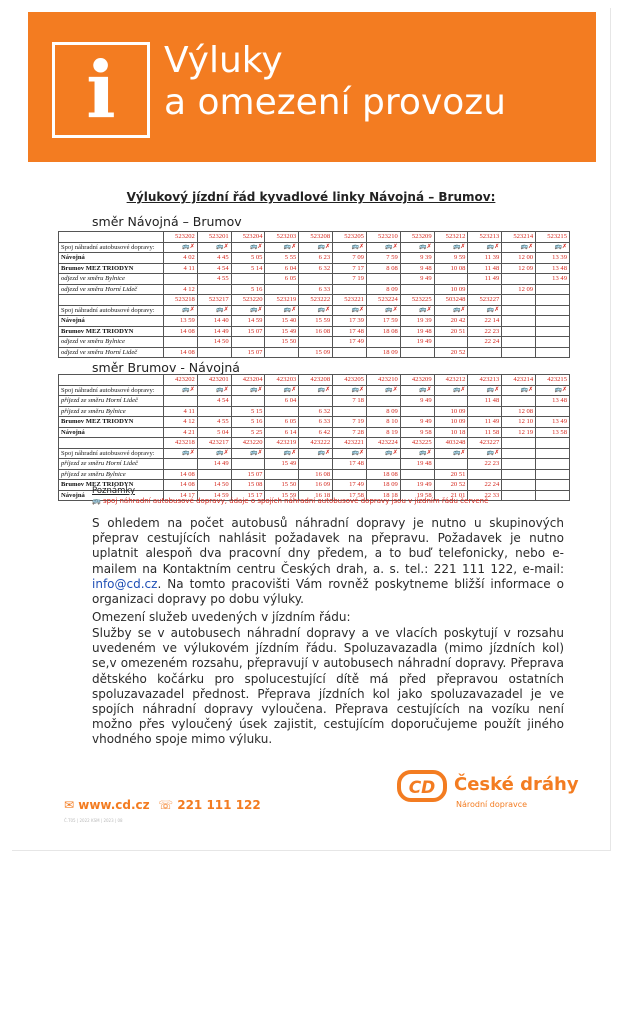 The height and width of the screenshot is (1024, 622). I want to click on train-number-cell: 523202, so click(180, 237).